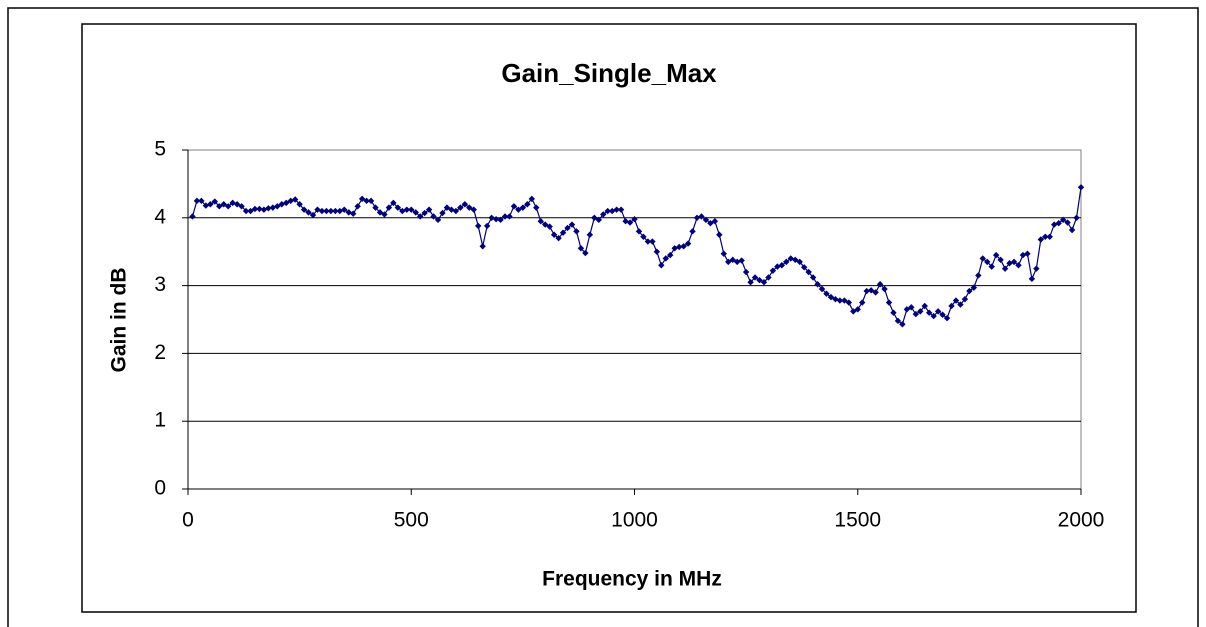 Image resolution: width=1206 pixels, height=627 pixels. I want to click on y-tick-label: 2, so click(160, 352).